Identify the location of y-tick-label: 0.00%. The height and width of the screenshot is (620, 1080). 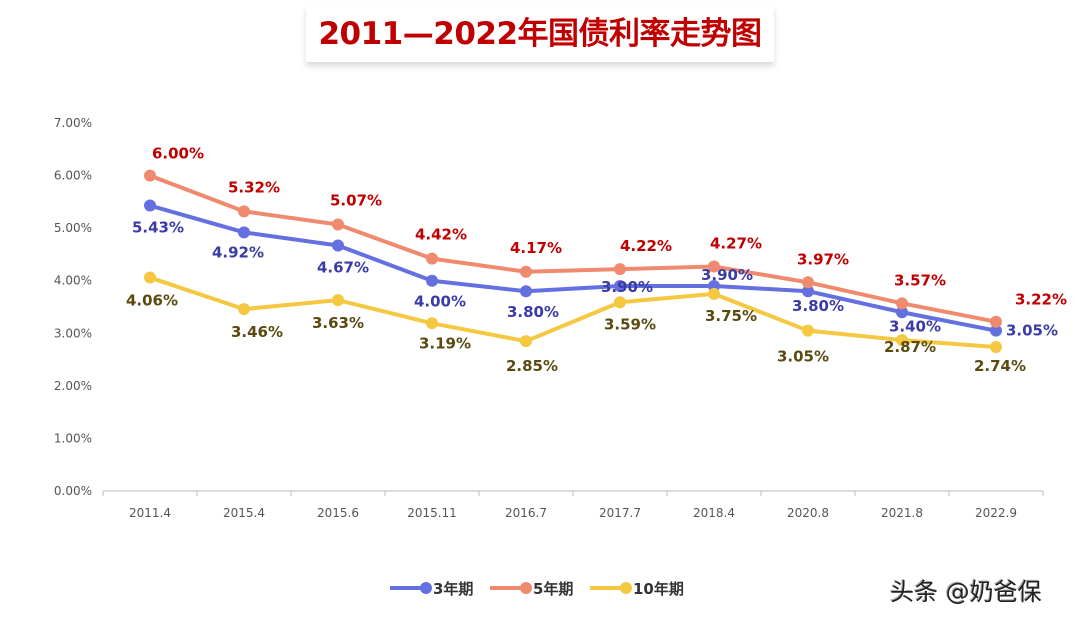
(73, 491).